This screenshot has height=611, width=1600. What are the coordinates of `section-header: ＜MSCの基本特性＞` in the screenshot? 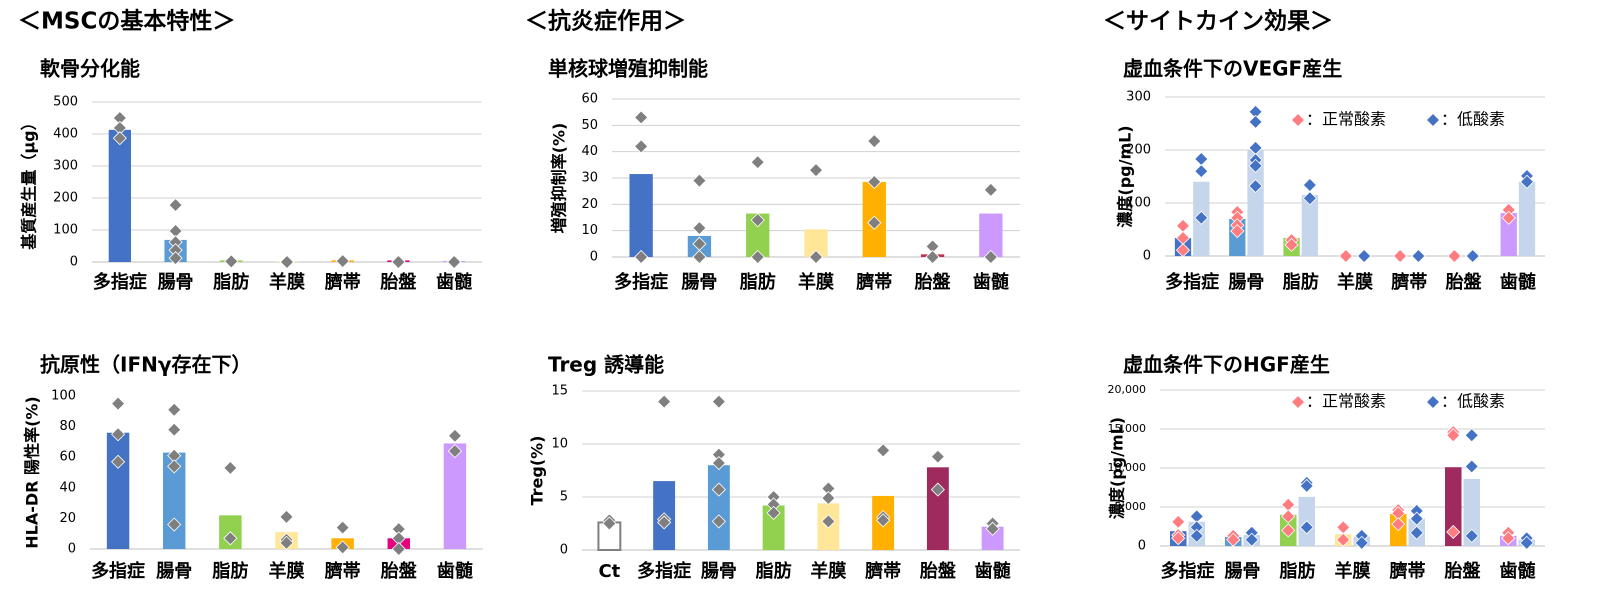 It's located at (126, 22).